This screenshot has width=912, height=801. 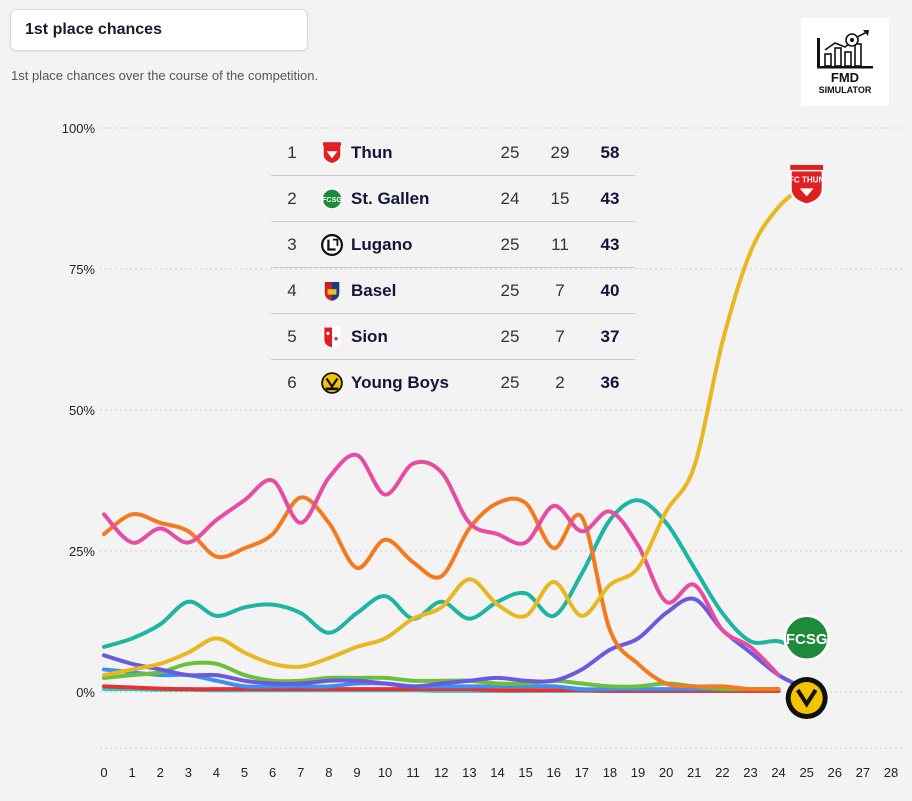 What do you see at coordinates (82, 410) in the screenshot?
I see `y-tick-label: 50%` at bounding box center [82, 410].